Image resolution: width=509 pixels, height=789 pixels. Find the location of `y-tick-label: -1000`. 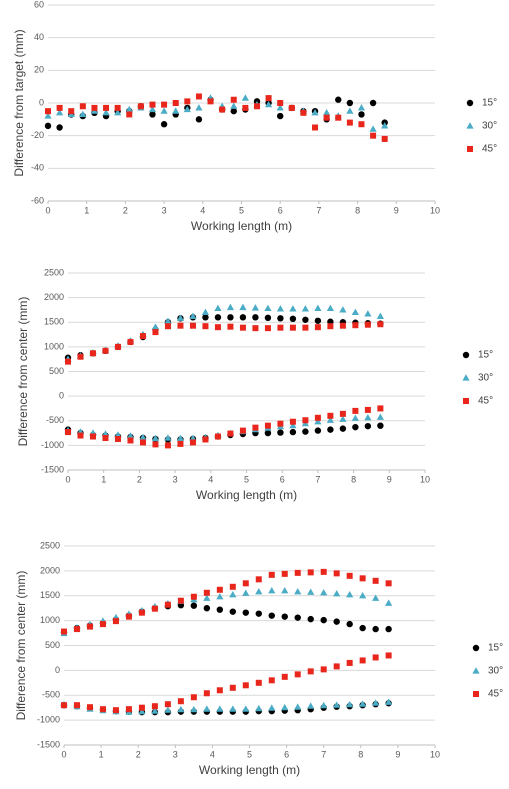

y-tick-label: -1000 is located at coordinates (48, 720).